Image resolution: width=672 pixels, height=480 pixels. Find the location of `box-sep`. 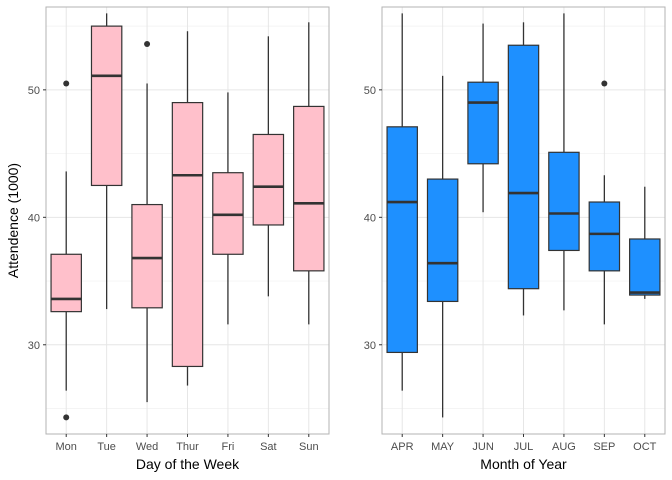

box-sep is located at coordinates (604, 202).